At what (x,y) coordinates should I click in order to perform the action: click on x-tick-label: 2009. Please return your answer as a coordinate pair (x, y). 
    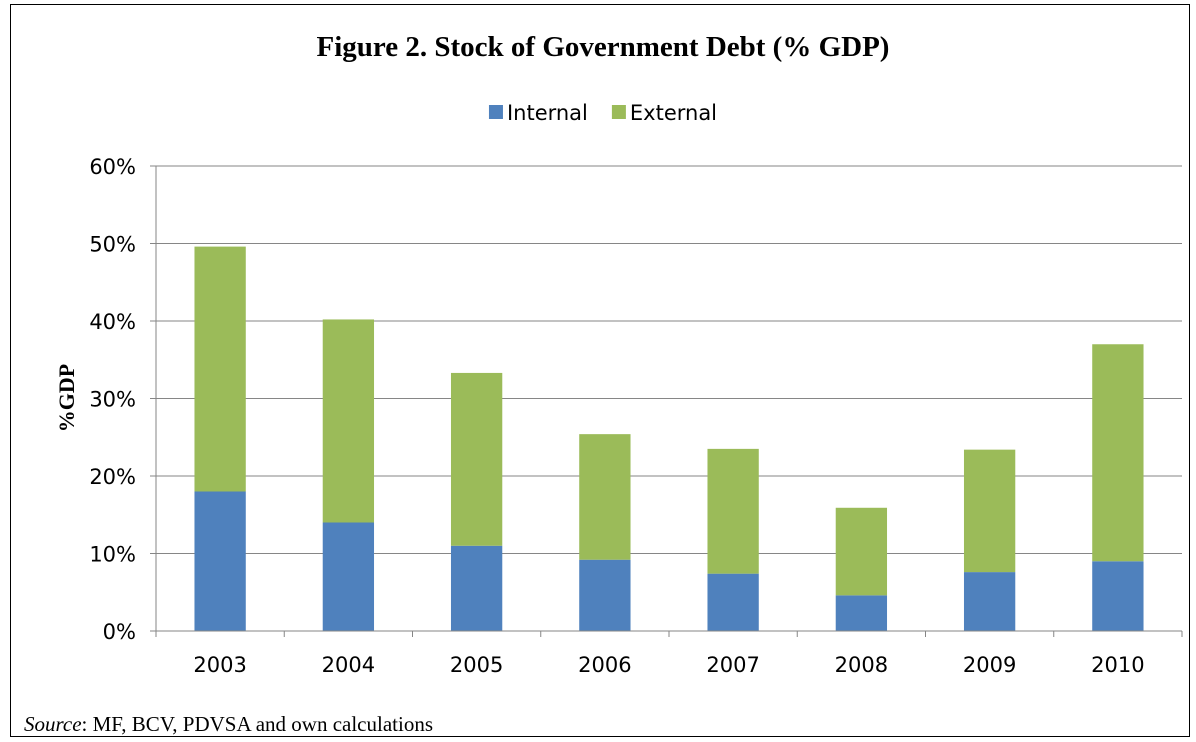
    Looking at the image, I should click on (989, 665).